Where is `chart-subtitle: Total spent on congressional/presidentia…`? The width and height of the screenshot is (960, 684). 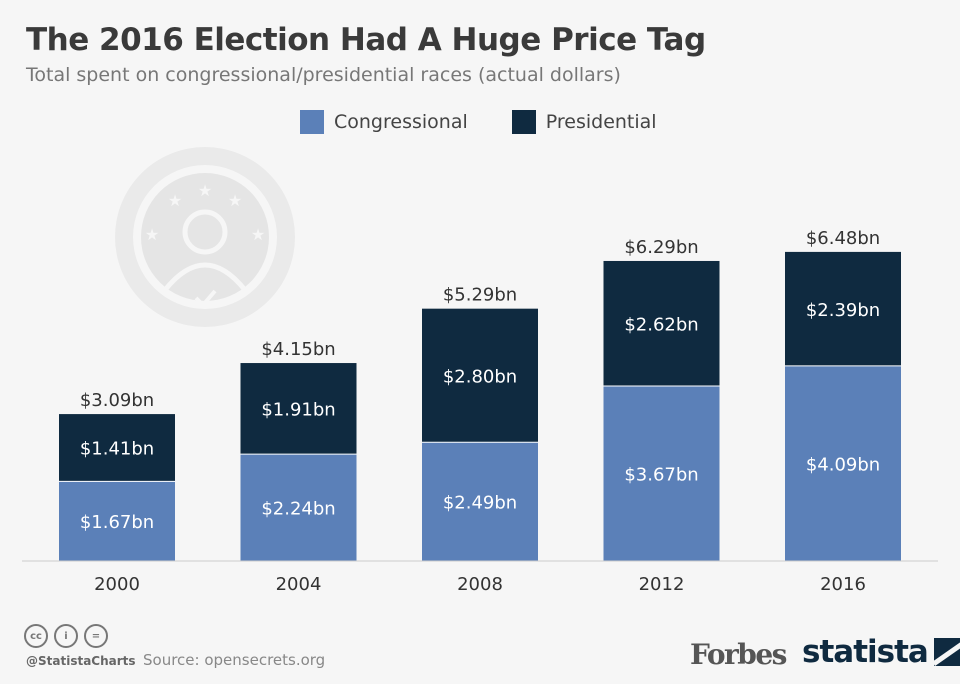
chart-subtitle: Total spent on congressional/presidentia… is located at coordinates (323, 75).